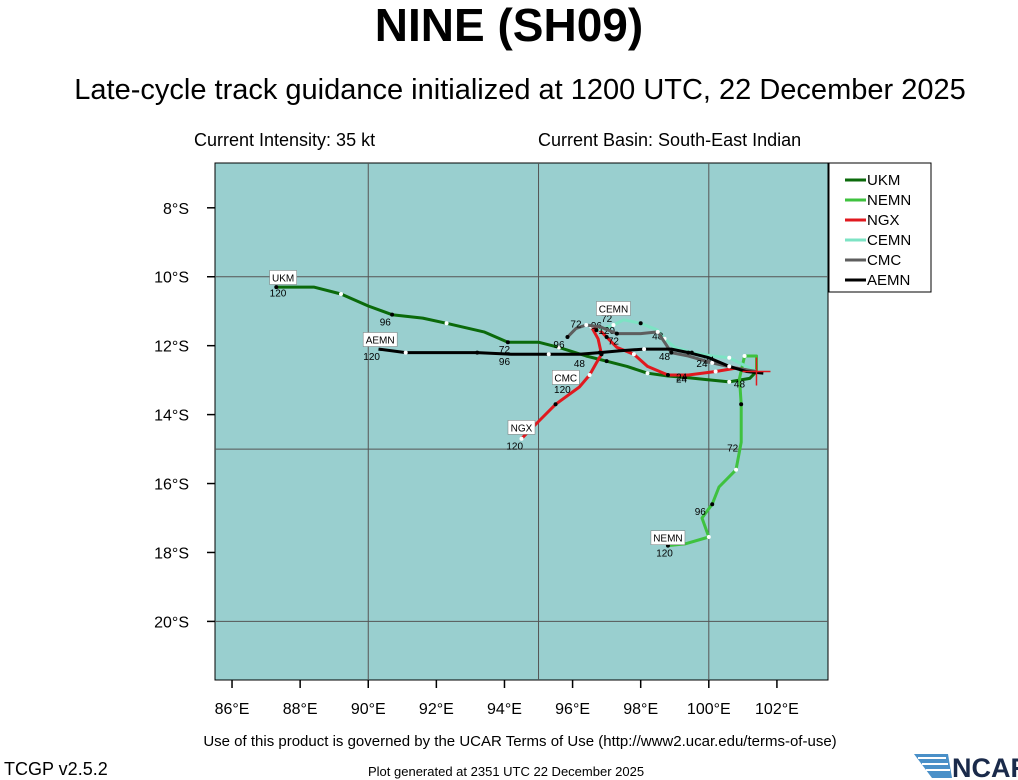 This screenshot has width=1018, height=780. What do you see at coordinates (883, 180) in the screenshot?
I see `legend-label-ukm: UKM` at bounding box center [883, 180].